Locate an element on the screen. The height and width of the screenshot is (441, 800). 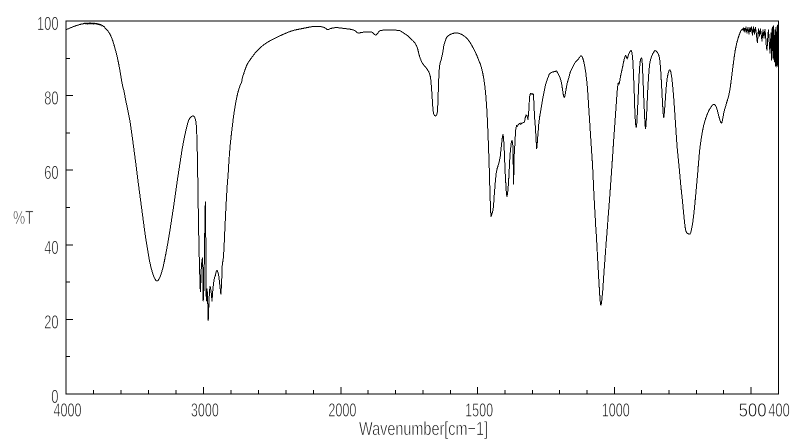
svg-text: 2000 is located at coordinates (342, 411).